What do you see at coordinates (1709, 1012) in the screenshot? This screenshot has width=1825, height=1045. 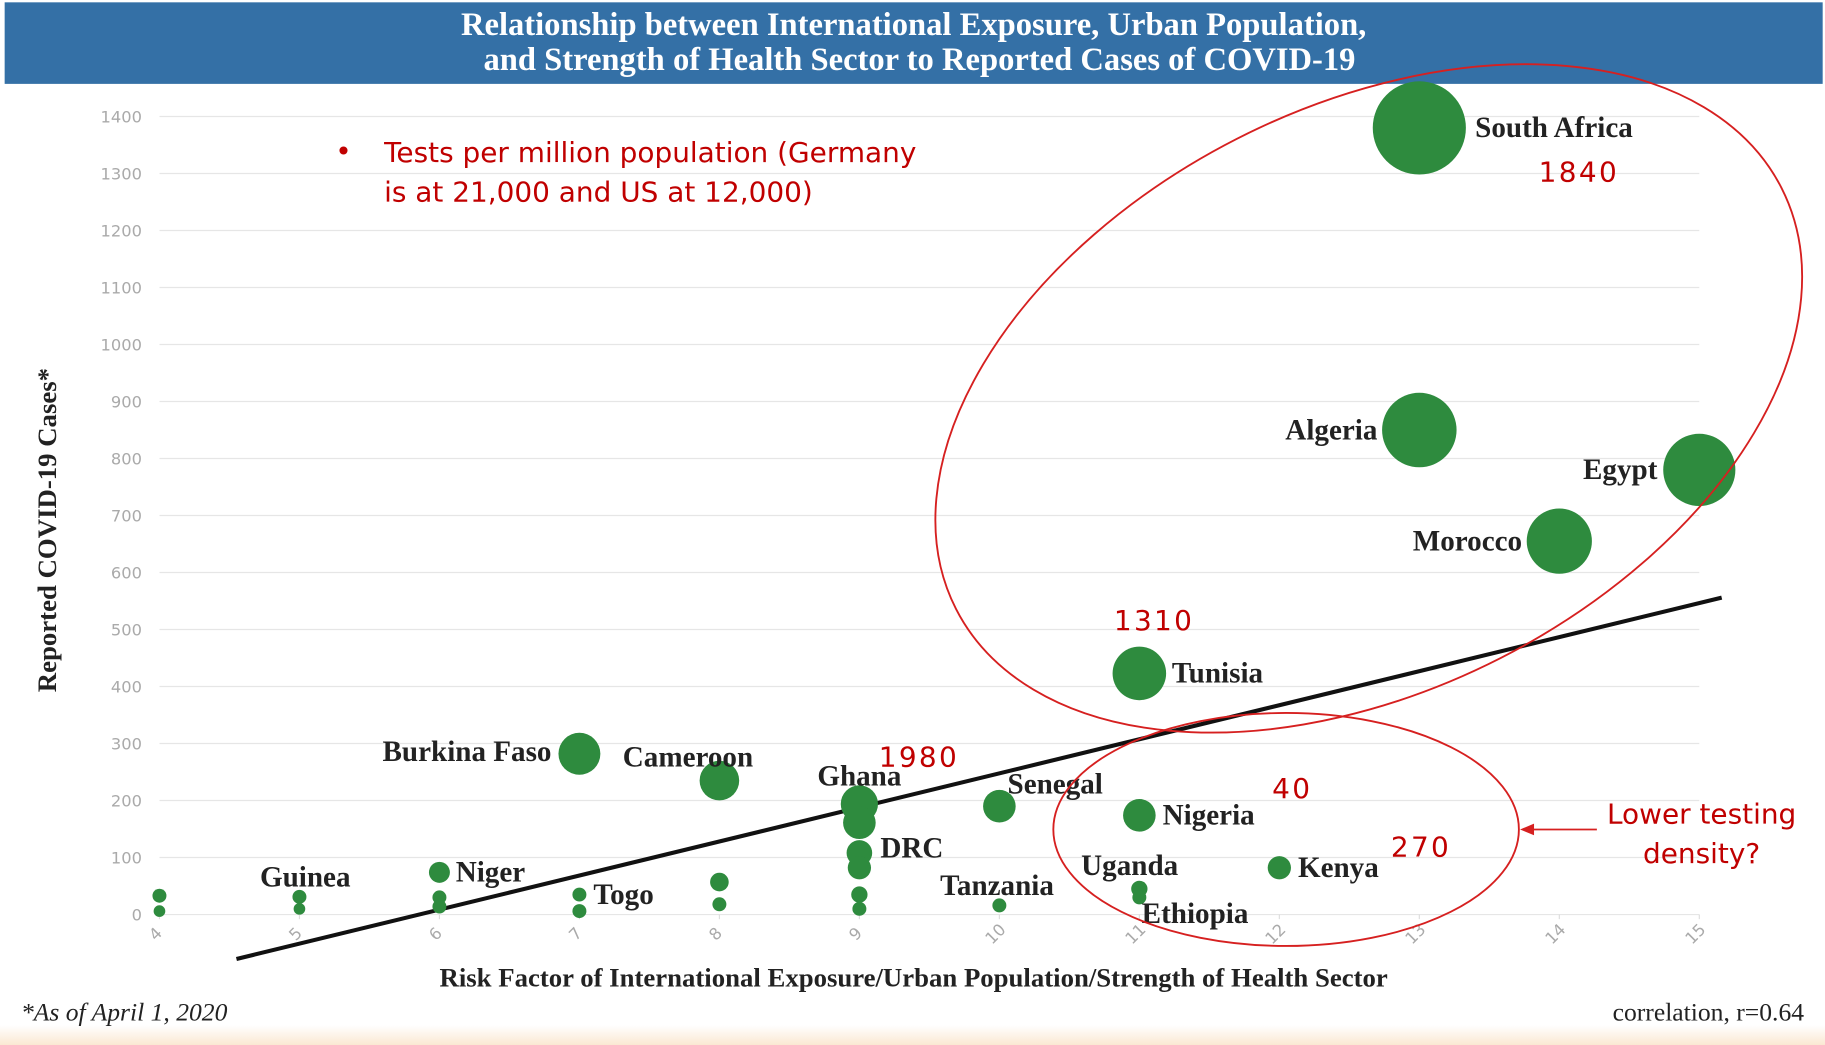 I see `correlation: correlation, r=0.64` at bounding box center [1709, 1012].